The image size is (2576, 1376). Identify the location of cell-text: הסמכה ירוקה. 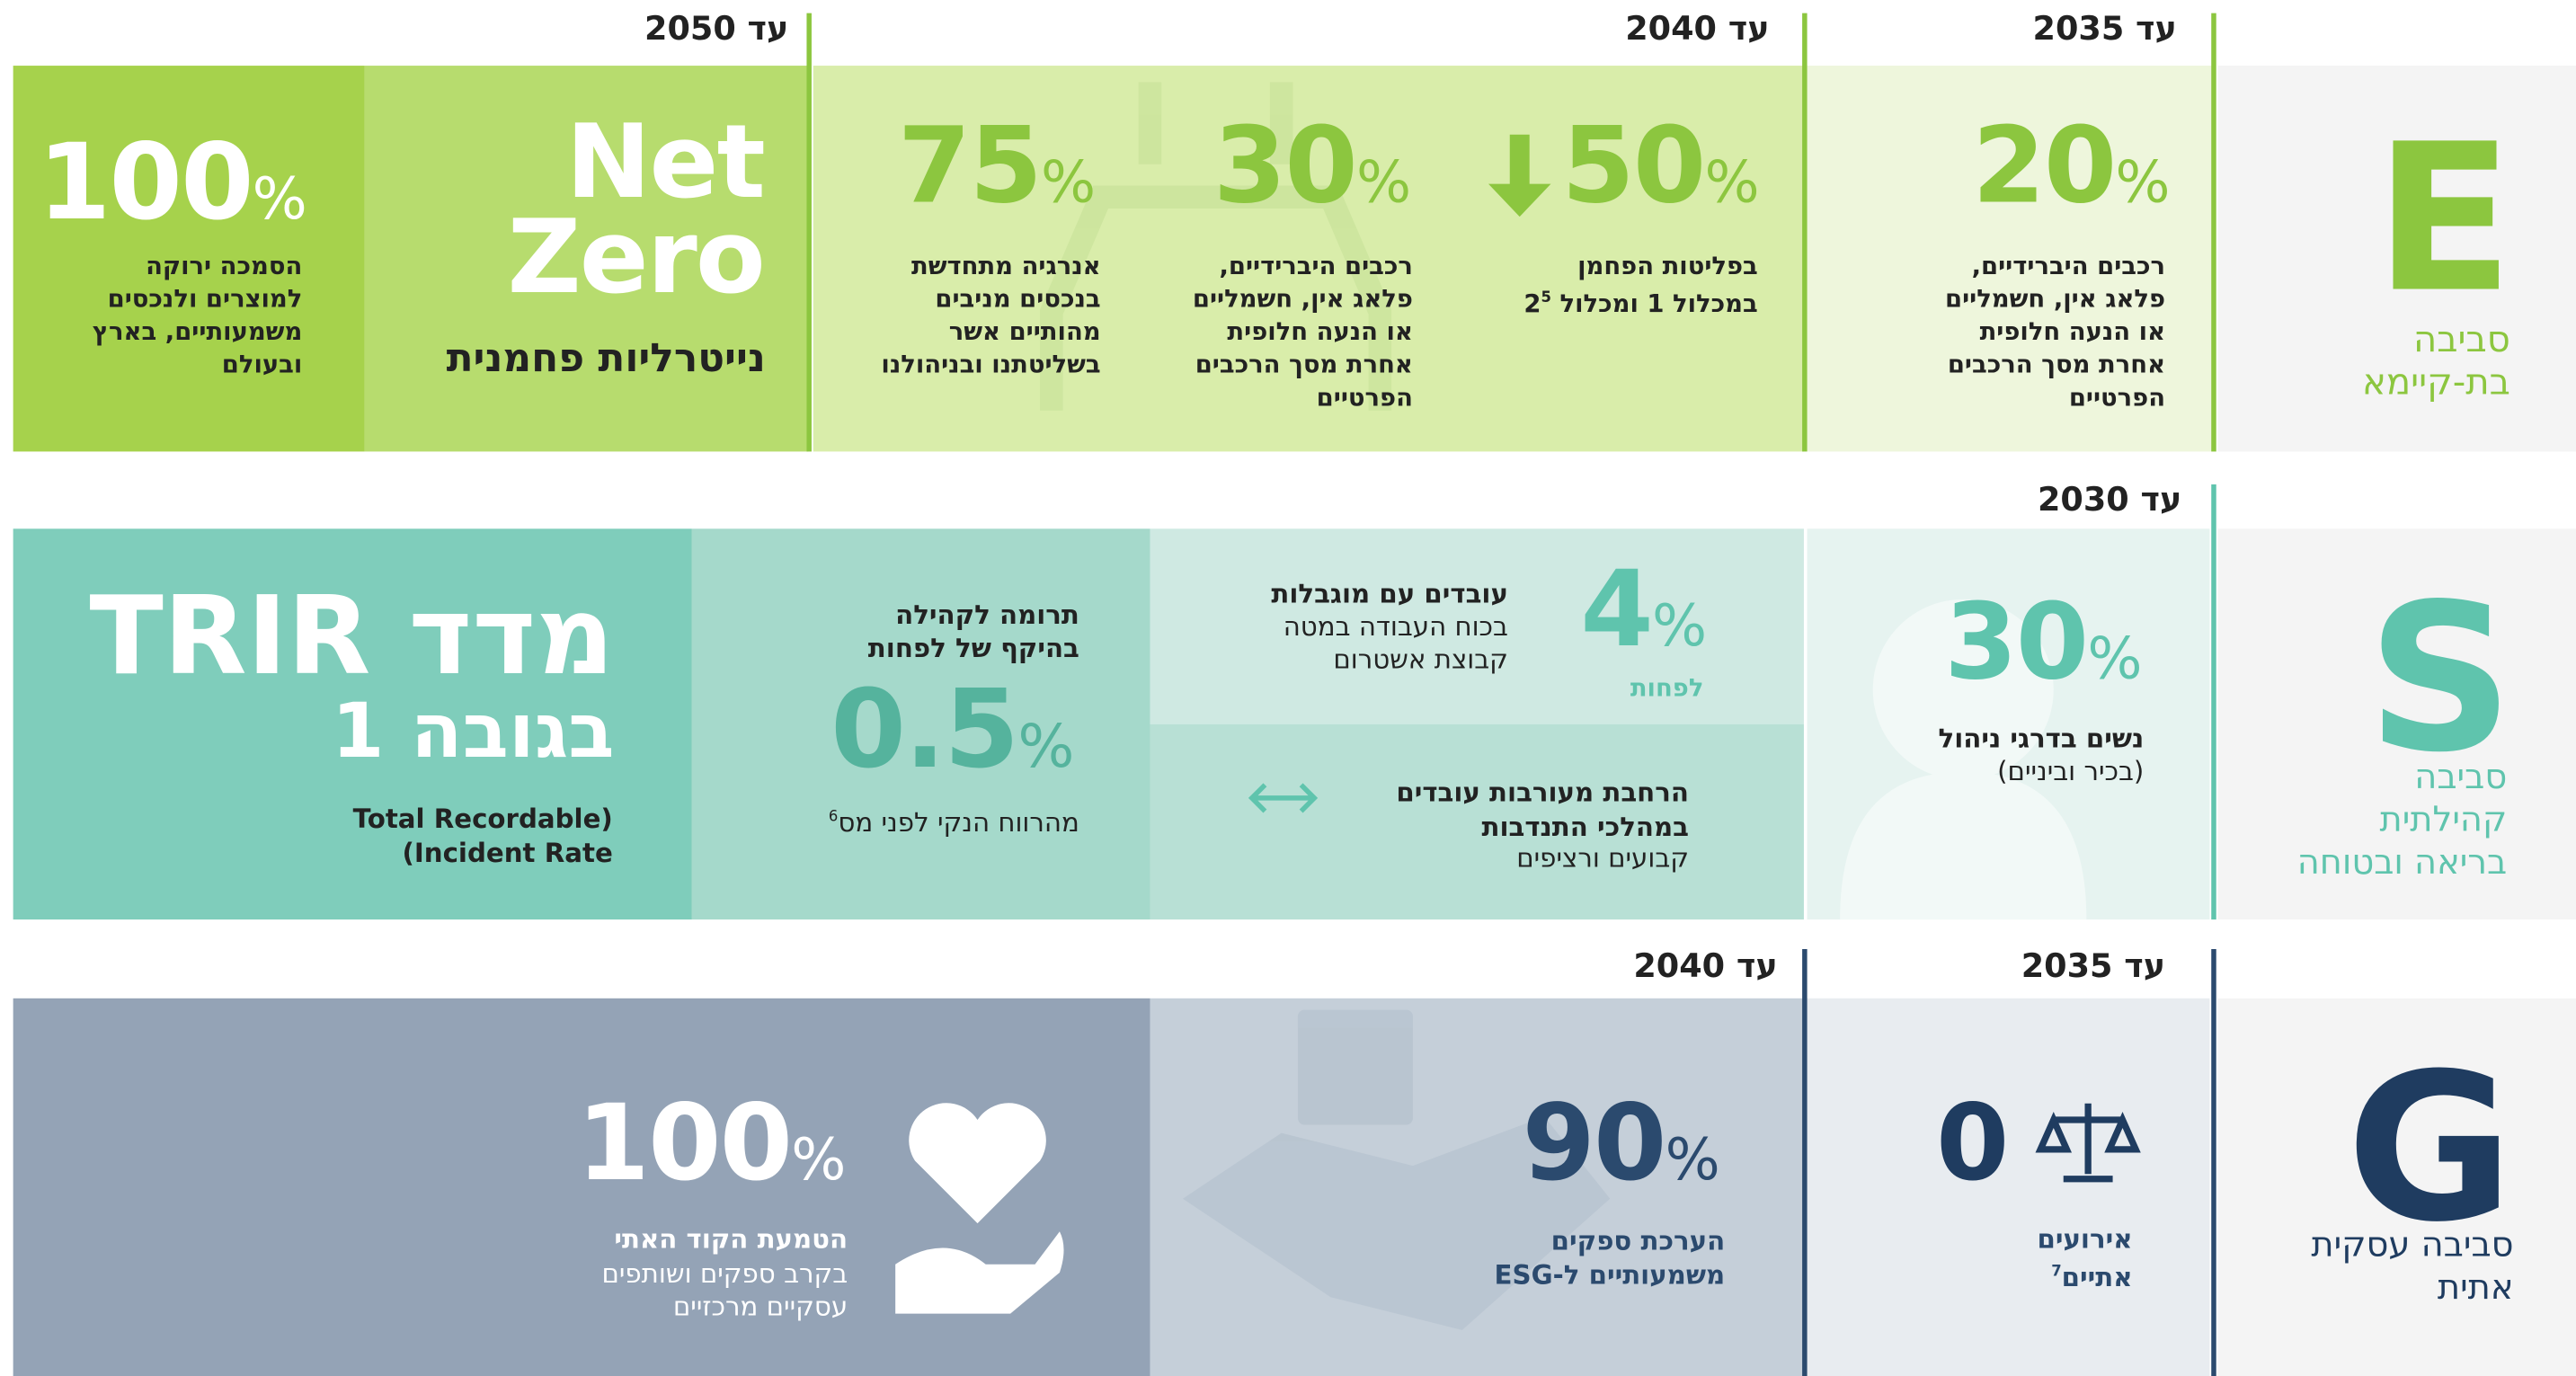
(224, 266).